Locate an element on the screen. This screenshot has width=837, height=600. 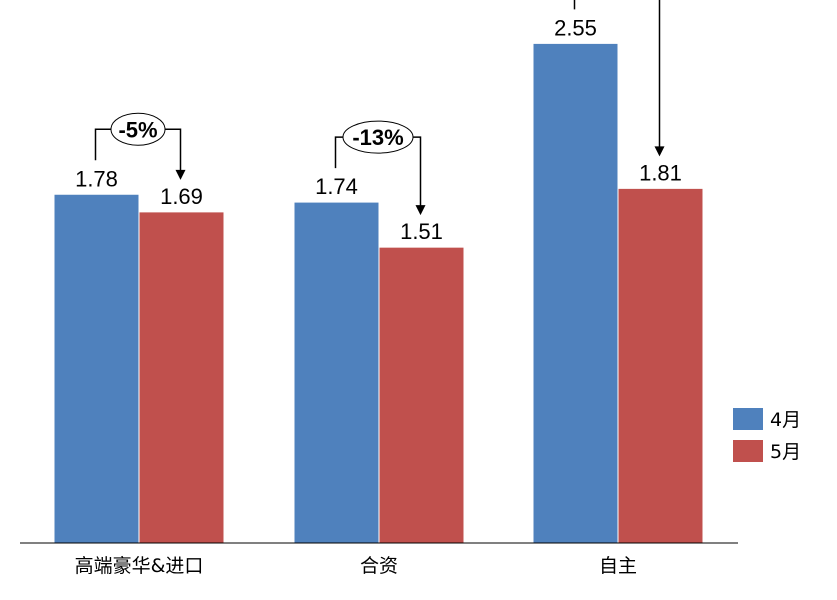
change-label-1: -13% is located at coordinates (377, 137).